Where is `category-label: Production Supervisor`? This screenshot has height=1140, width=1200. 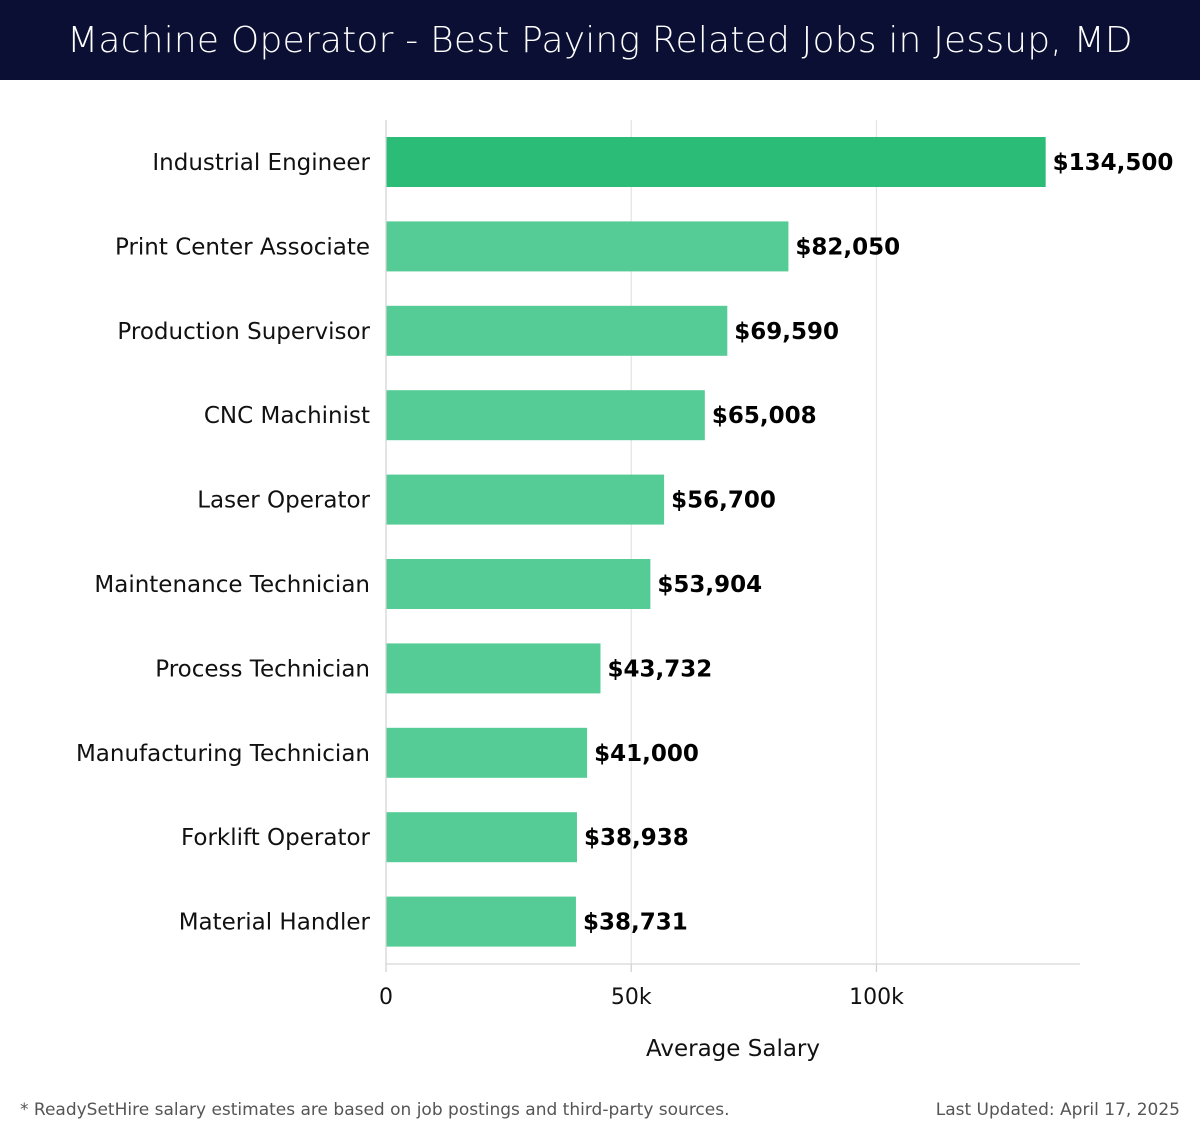
category-label: Production Supervisor is located at coordinates (243, 332).